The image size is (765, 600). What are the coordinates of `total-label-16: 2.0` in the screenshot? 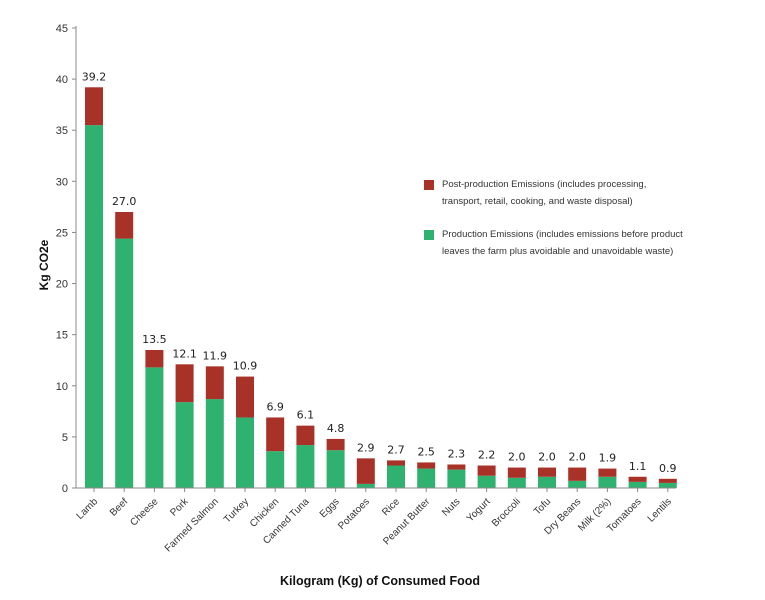 It's located at (577, 457).